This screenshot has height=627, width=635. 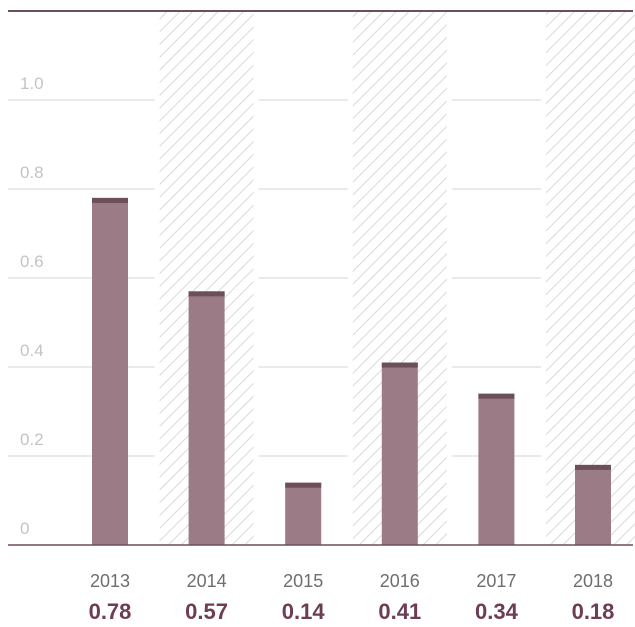 What do you see at coordinates (351, 581) in the screenshot?
I see `x-axis-ticks: 2013 2014 2015 2016 2017 2018` at bounding box center [351, 581].